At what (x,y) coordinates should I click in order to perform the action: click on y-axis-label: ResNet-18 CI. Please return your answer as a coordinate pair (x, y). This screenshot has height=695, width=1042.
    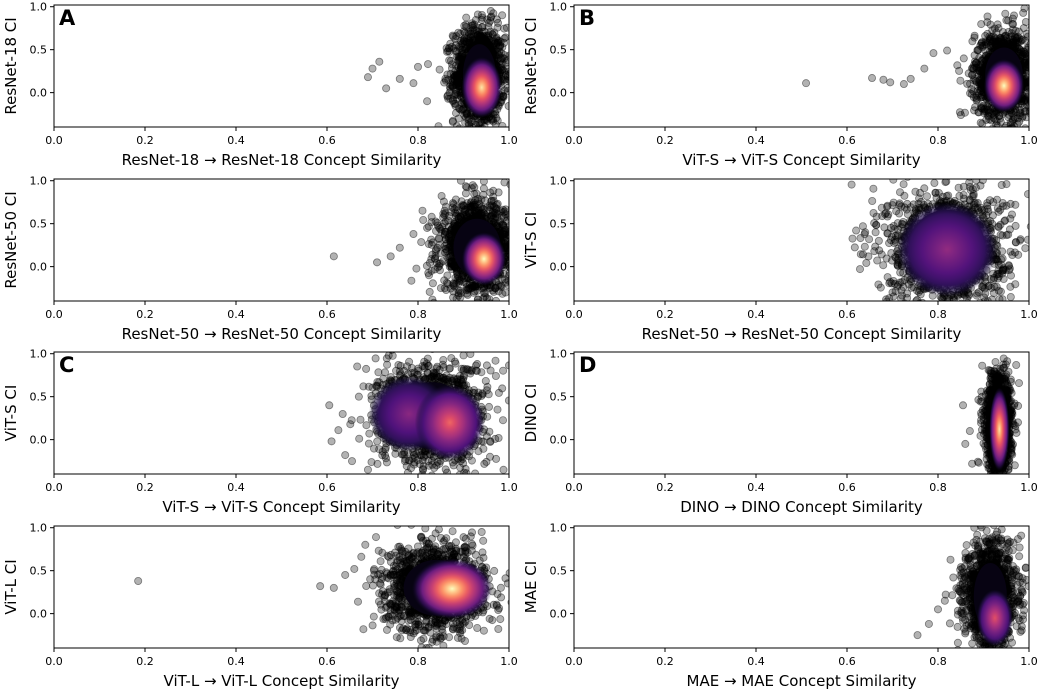
    Looking at the image, I should click on (11, 65).